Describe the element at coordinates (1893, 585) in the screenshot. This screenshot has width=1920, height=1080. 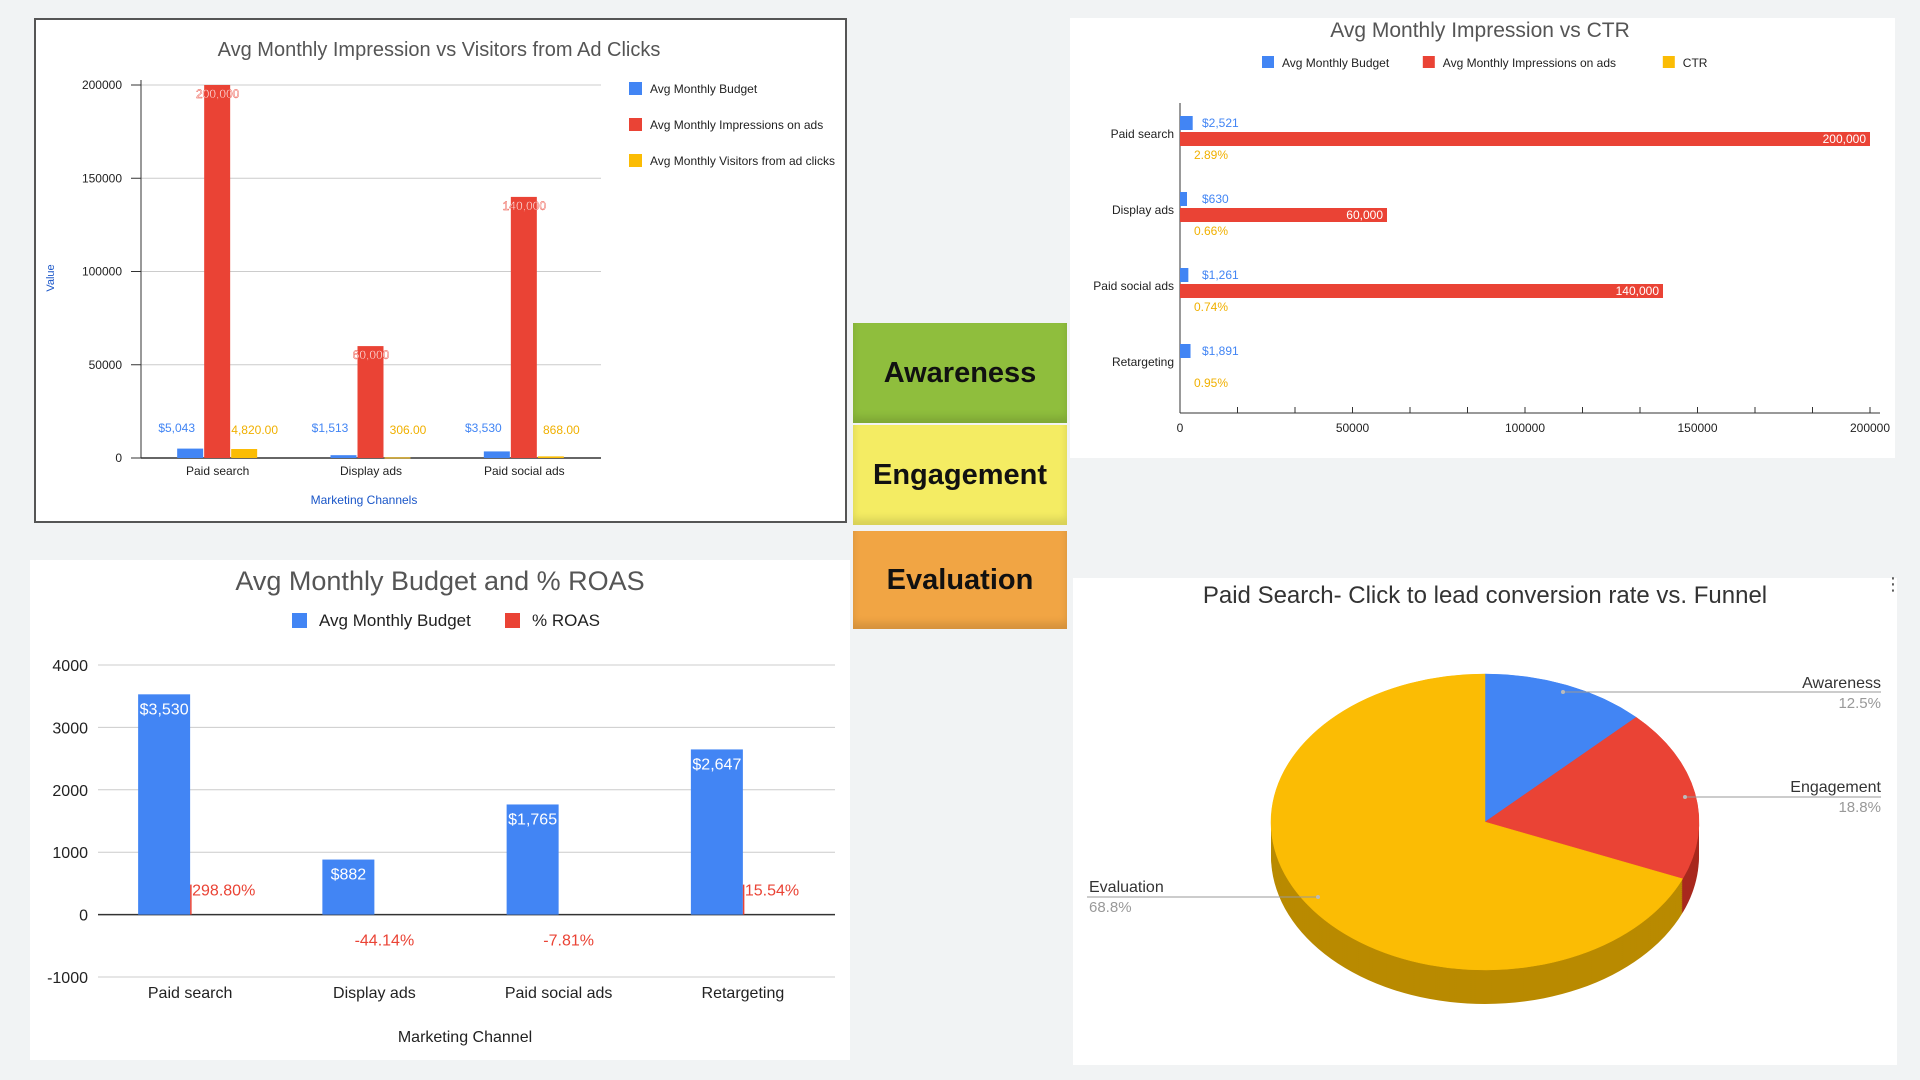
I see `chart-menu-icon: ⋮` at that location.